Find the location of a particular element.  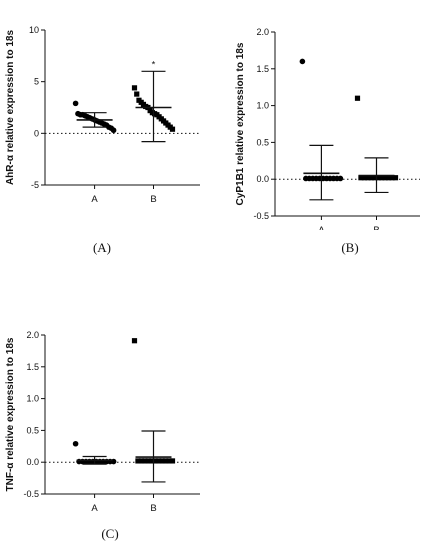

y-tick-label: -5 is located at coordinates (35, 185).